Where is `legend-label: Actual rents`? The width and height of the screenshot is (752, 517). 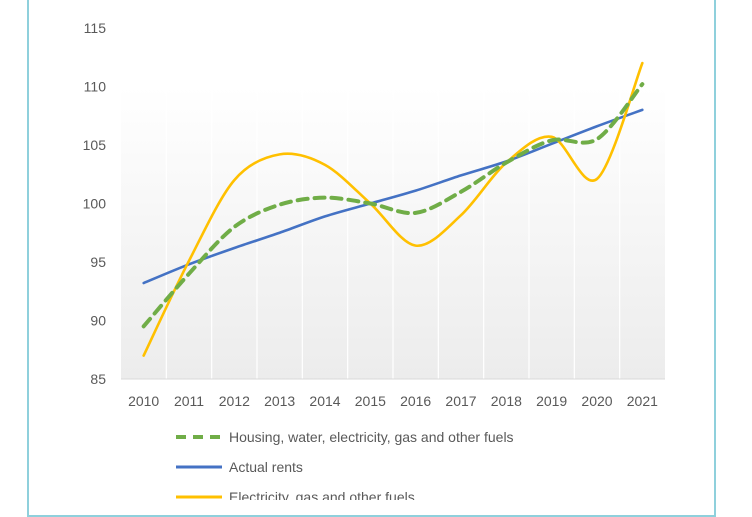
legend-label: Actual rents is located at coordinates (266, 467).